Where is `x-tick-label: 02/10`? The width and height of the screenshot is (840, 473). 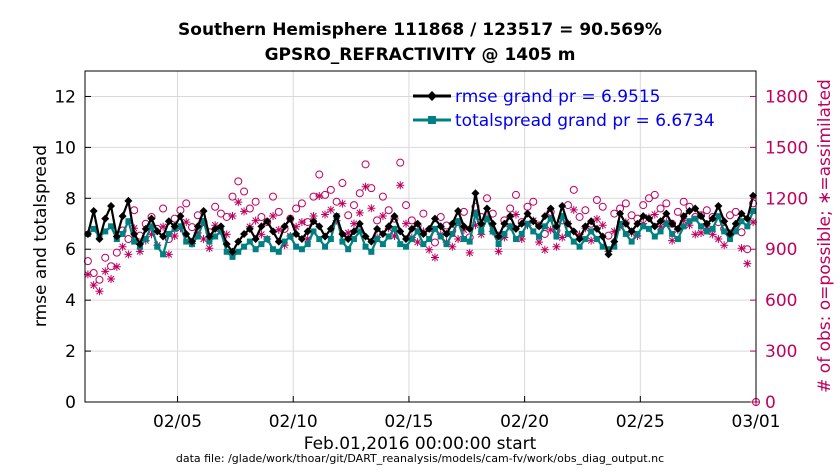
x-tick-label: 02/10 is located at coordinates (293, 422).